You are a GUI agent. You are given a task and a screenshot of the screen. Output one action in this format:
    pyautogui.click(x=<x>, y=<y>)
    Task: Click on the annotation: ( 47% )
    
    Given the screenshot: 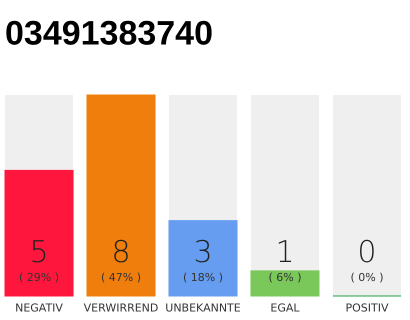 What is the action you would take?
    pyautogui.click(x=121, y=277)
    